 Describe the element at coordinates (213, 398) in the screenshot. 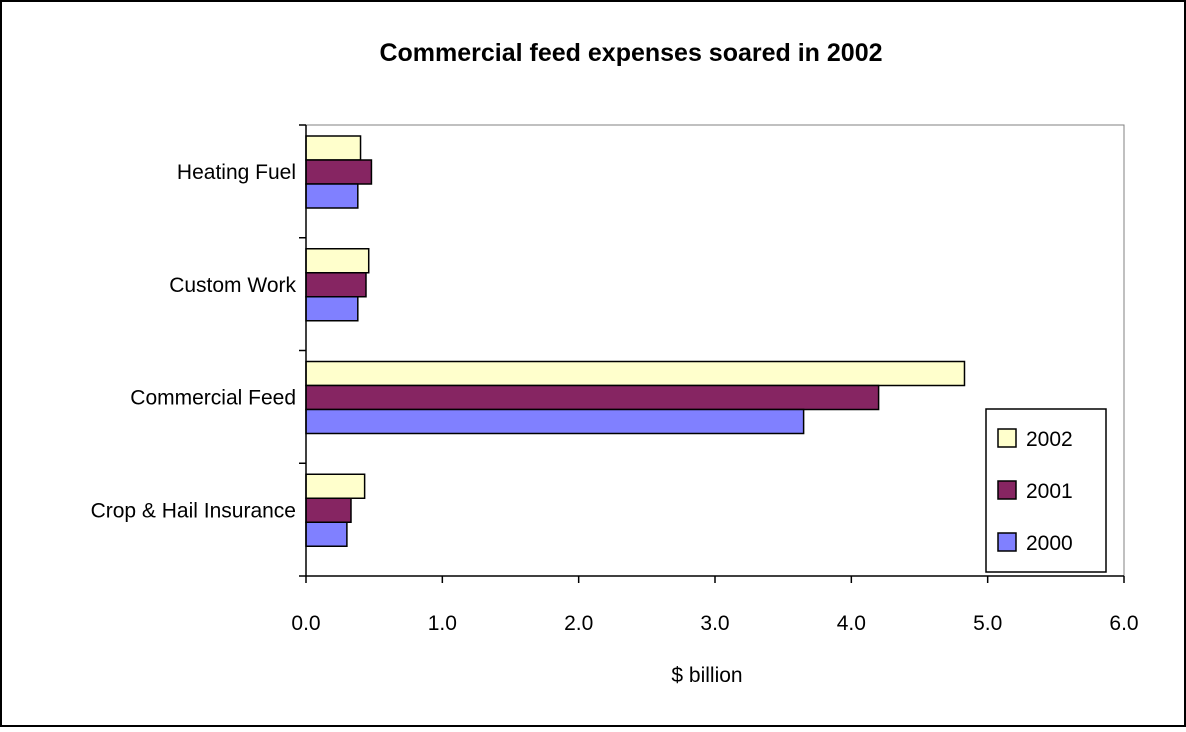

I see `y-tick-label-commercial-feed: Commercial Feed` at that location.